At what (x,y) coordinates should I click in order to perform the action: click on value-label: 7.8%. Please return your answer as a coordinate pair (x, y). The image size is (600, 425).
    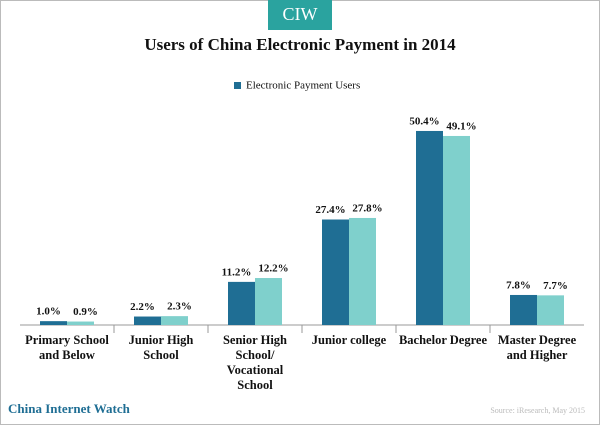
    Looking at the image, I should click on (518, 286).